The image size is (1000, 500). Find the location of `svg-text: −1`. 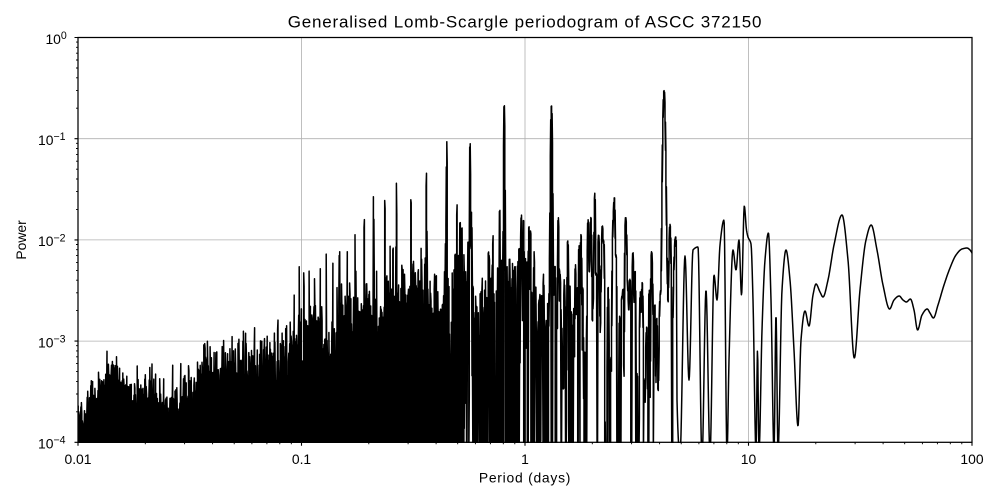

svg-text: −1 is located at coordinates (60, 137).